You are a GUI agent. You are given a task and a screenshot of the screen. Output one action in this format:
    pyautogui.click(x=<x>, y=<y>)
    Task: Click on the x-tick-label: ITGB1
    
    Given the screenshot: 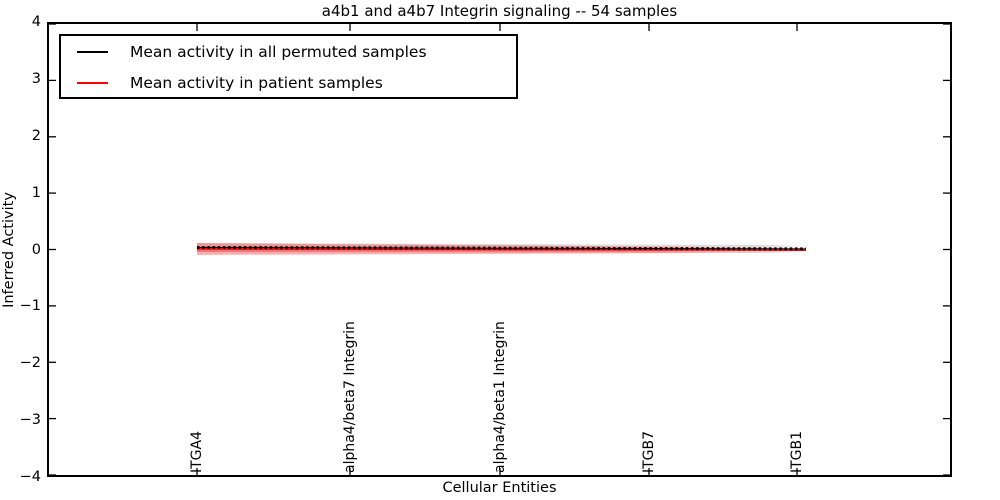 What is the action you would take?
    pyautogui.click(x=797, y=451)
    